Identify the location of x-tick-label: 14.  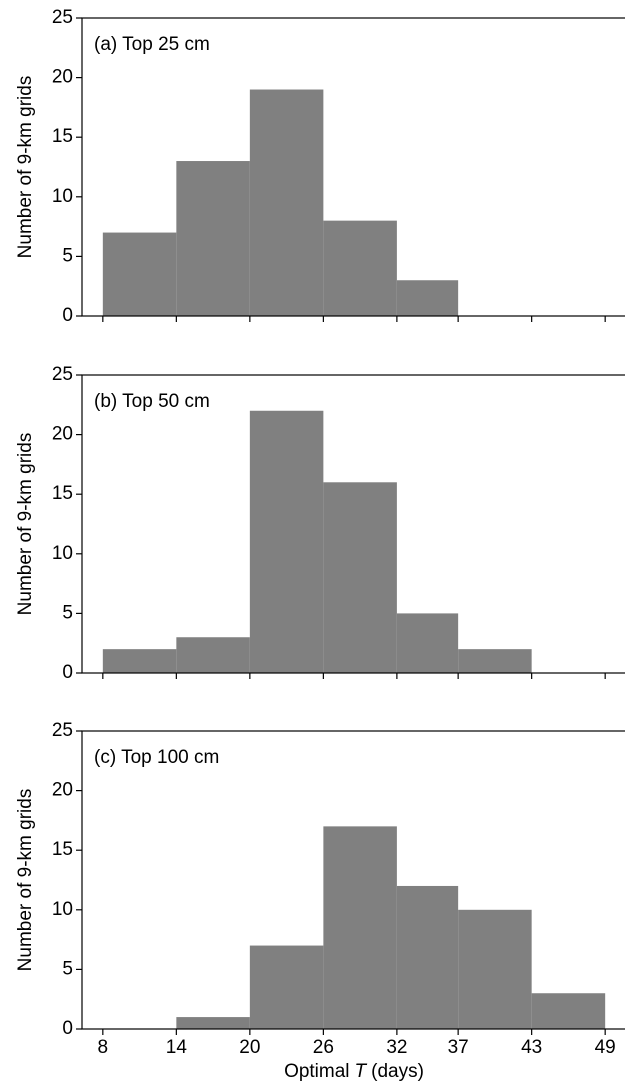
(177, 1047).